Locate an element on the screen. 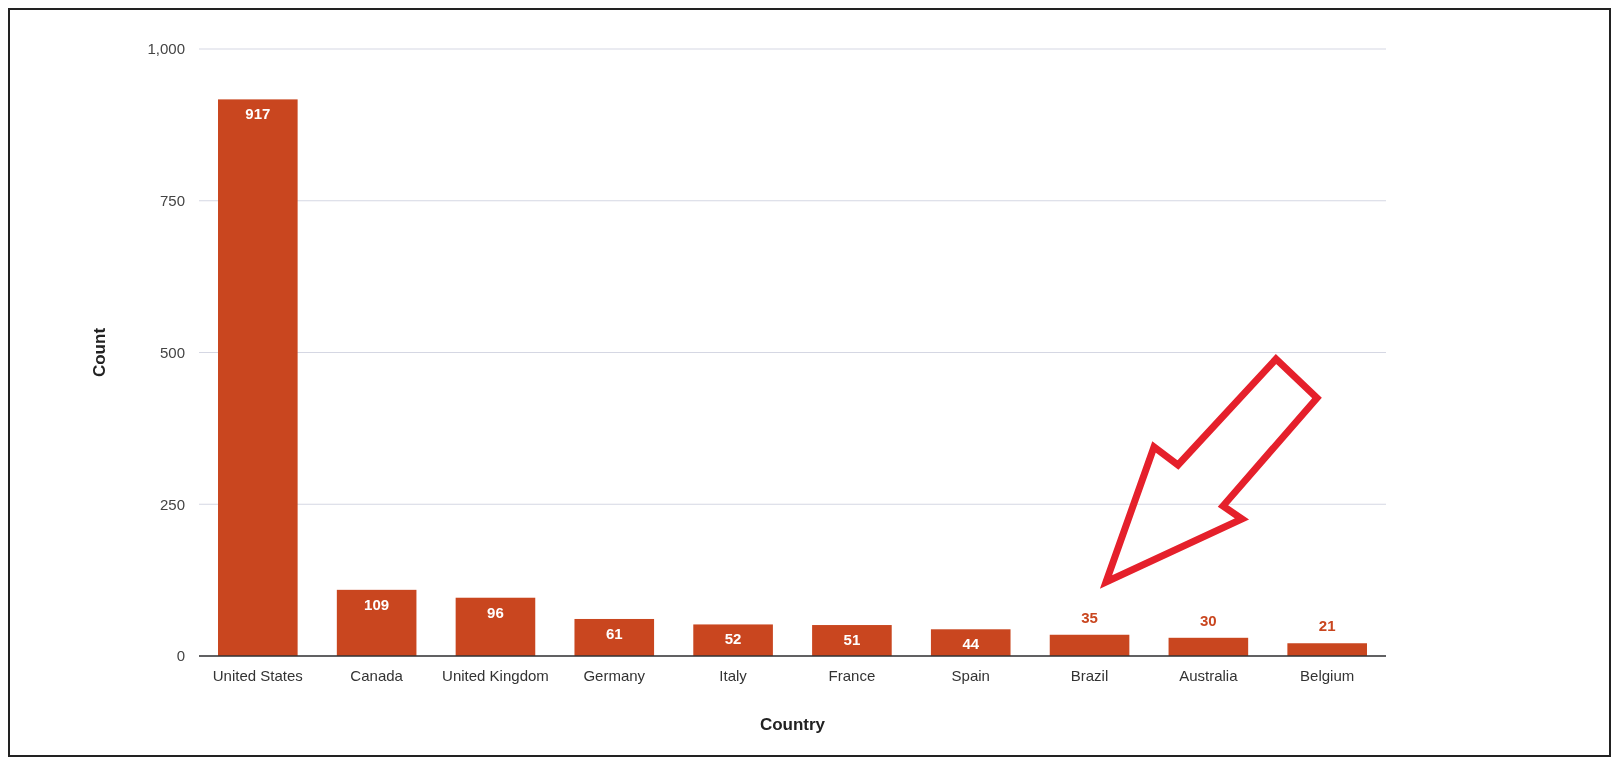 This screenshot has width=1619, height=765. x-tick-label: United States is located at coordinates (257, 675).